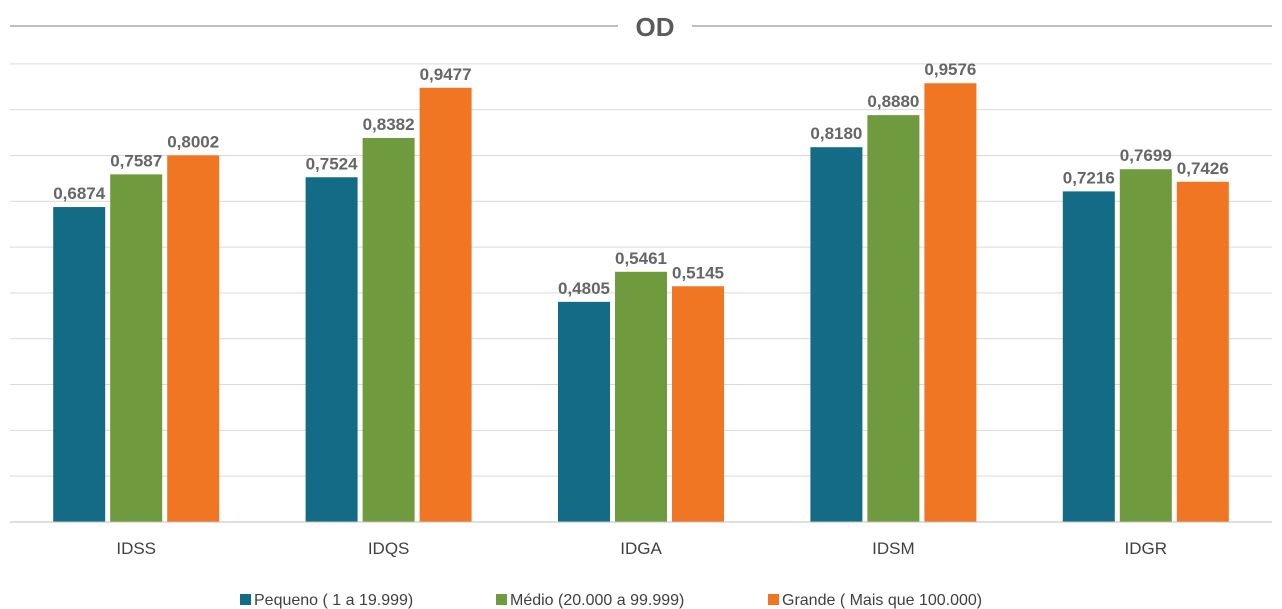 The width and height of the screenshot is (1282, 609). What do you see at coordinates (333, 600) in the screenshot?
I see `legend-label-1: Pequeno ( 1 a 19.999)` at bounding box center [333, 600].